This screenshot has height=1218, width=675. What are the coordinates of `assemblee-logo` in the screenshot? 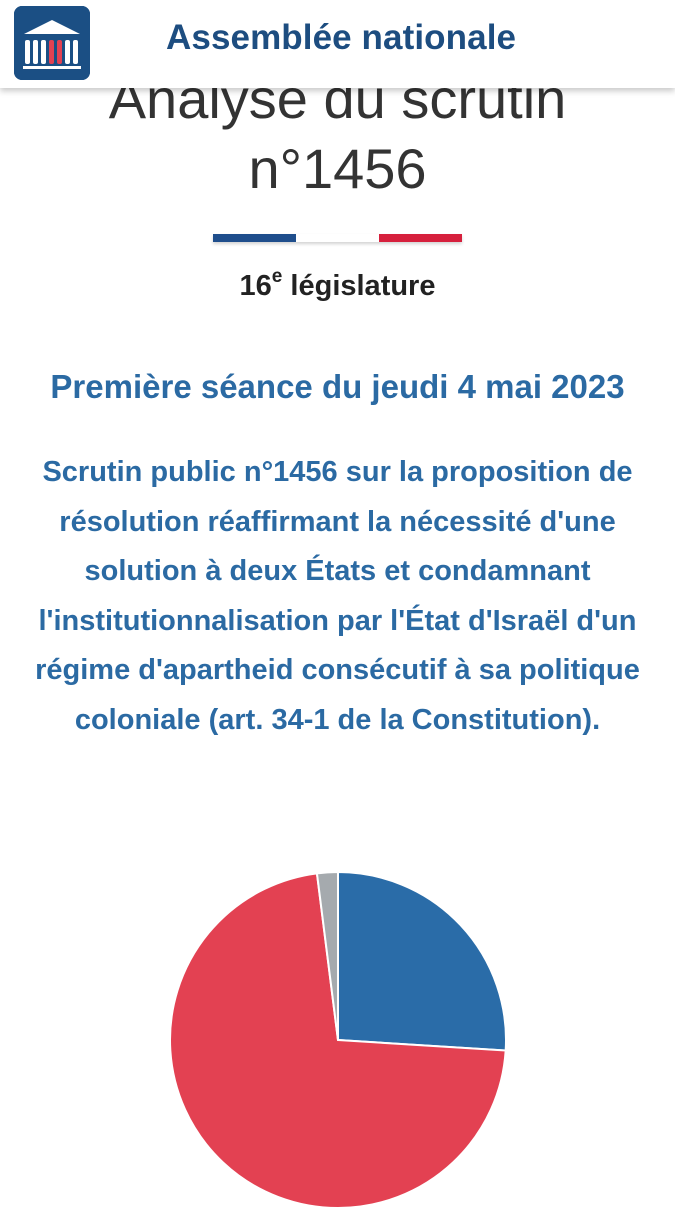 It's located at (52, 43).